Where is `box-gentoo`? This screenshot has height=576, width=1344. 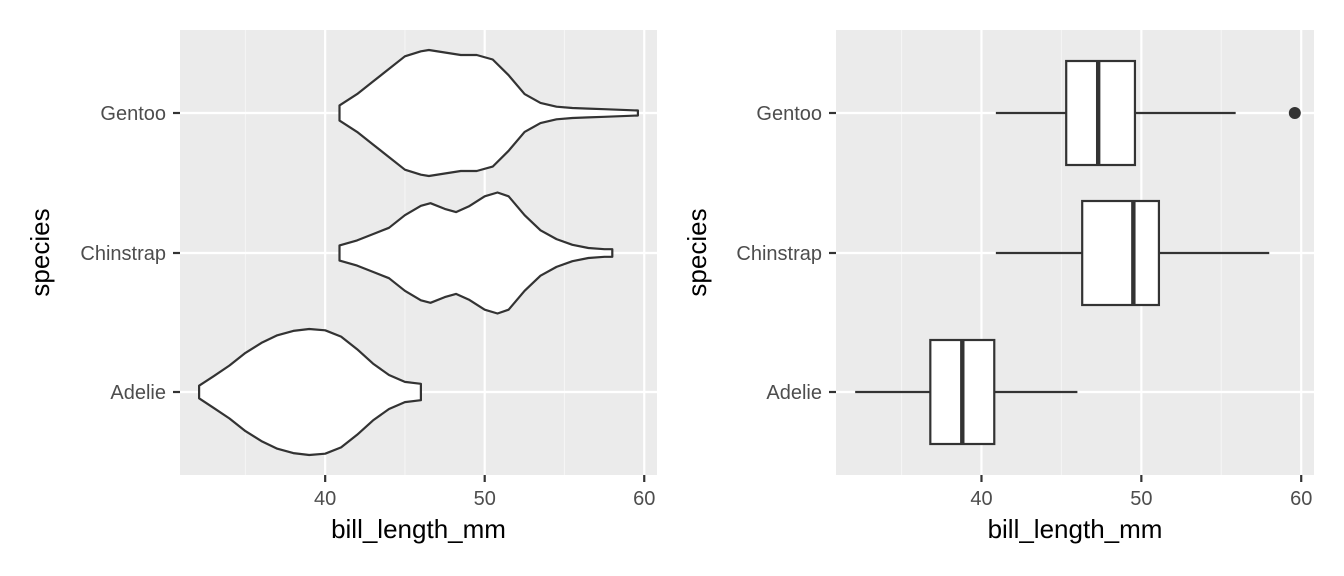 box-gentoo is located at coordinates (1101, 113).